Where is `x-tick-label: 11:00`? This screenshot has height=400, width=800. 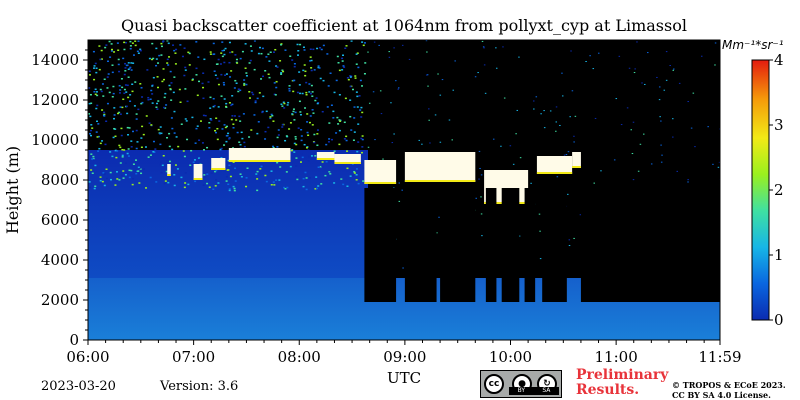
x-tick-label: 11:00 is located at coordinates (616, 357).